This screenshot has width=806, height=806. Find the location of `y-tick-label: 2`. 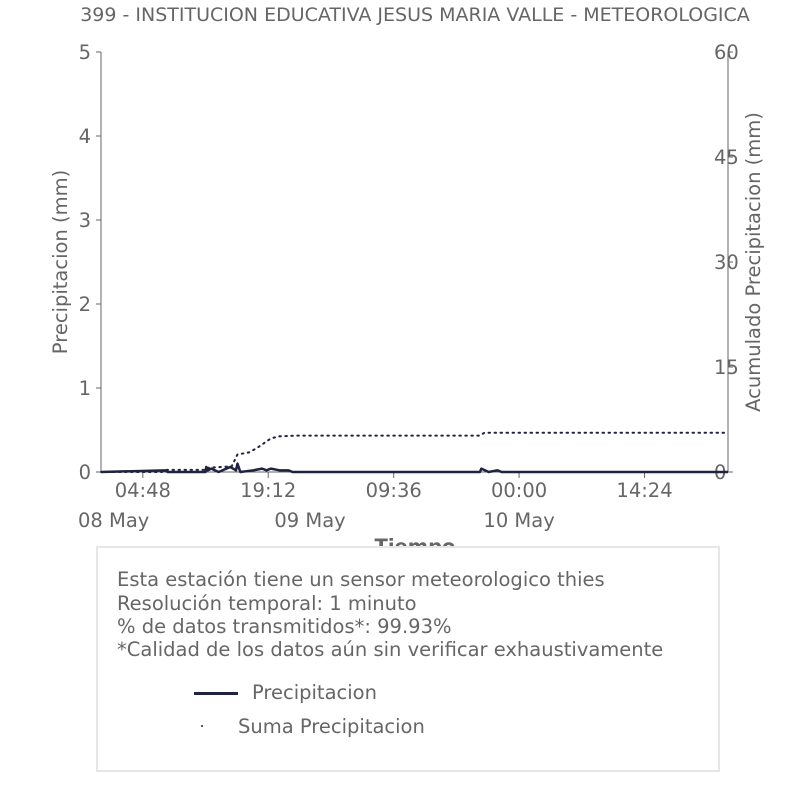

y-tick-label: 2 is located at coordinates (85, 304).